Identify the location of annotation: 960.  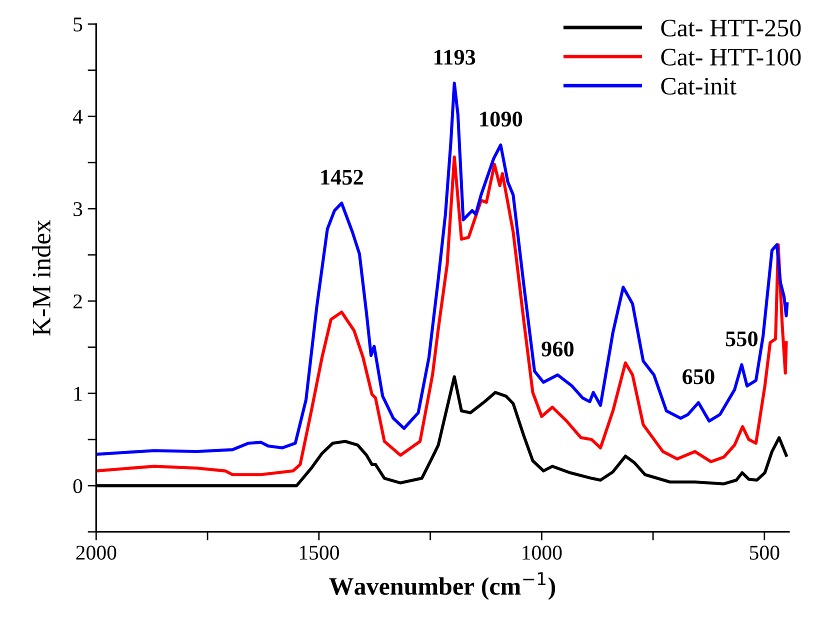
(558, 349).